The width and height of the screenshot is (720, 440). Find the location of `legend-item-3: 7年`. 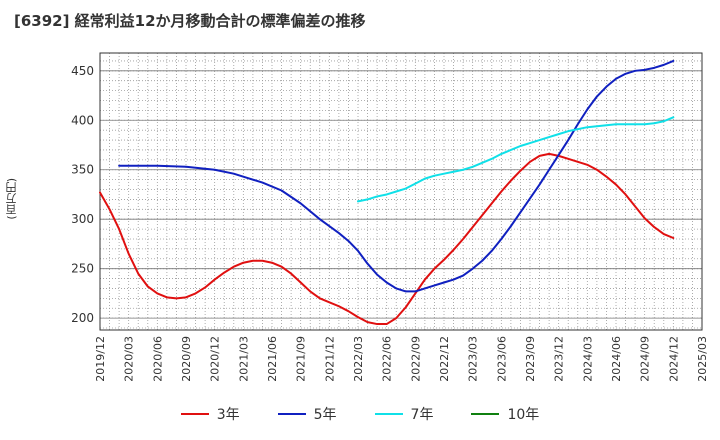

legend-item-3: 7年 is located at coordinates (404, 414).